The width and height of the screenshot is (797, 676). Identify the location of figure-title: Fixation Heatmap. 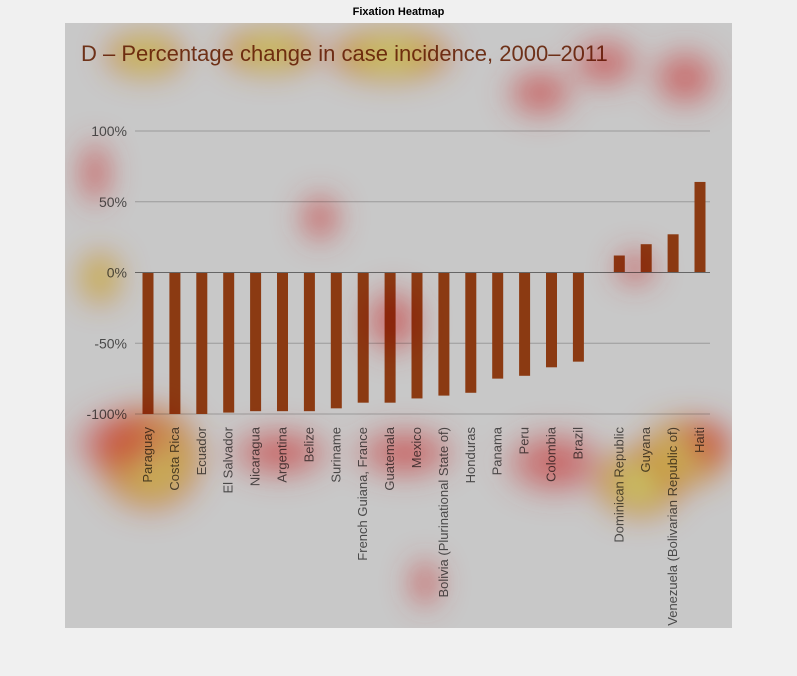
(398, 12).